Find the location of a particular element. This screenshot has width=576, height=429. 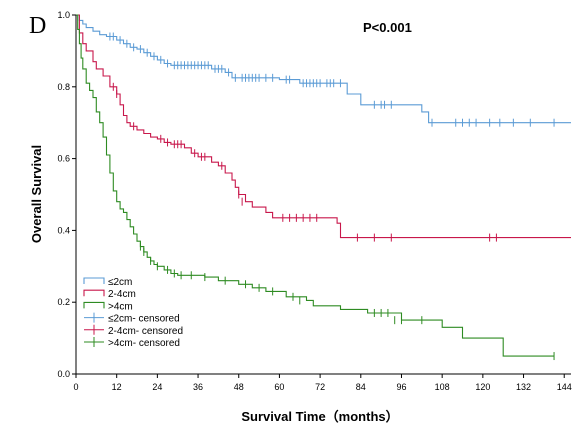

y-tick-label: 0.8 is located at coordinates (63, 87).